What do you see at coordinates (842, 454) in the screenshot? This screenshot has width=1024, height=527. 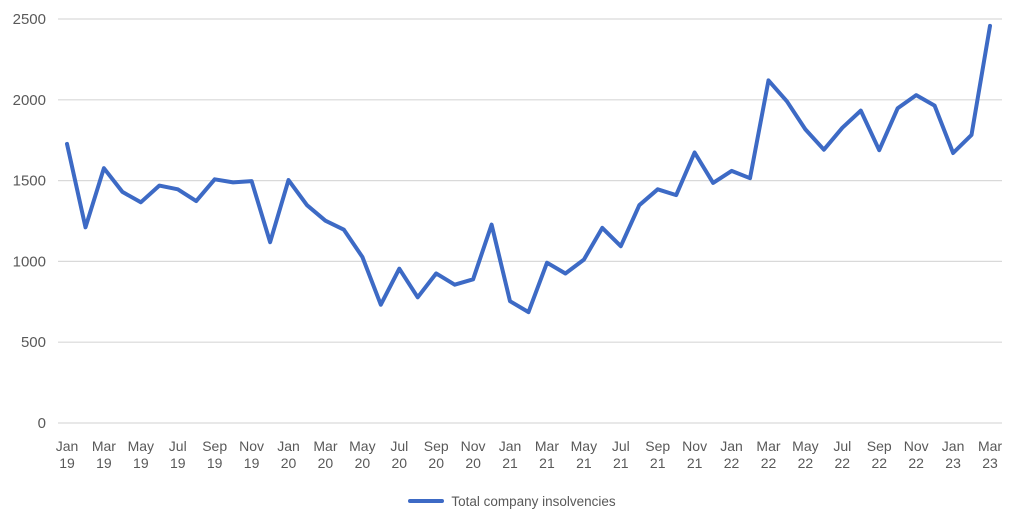 I see `x-axis-tick-label: Jul 22` at bounding box center [842, 454].